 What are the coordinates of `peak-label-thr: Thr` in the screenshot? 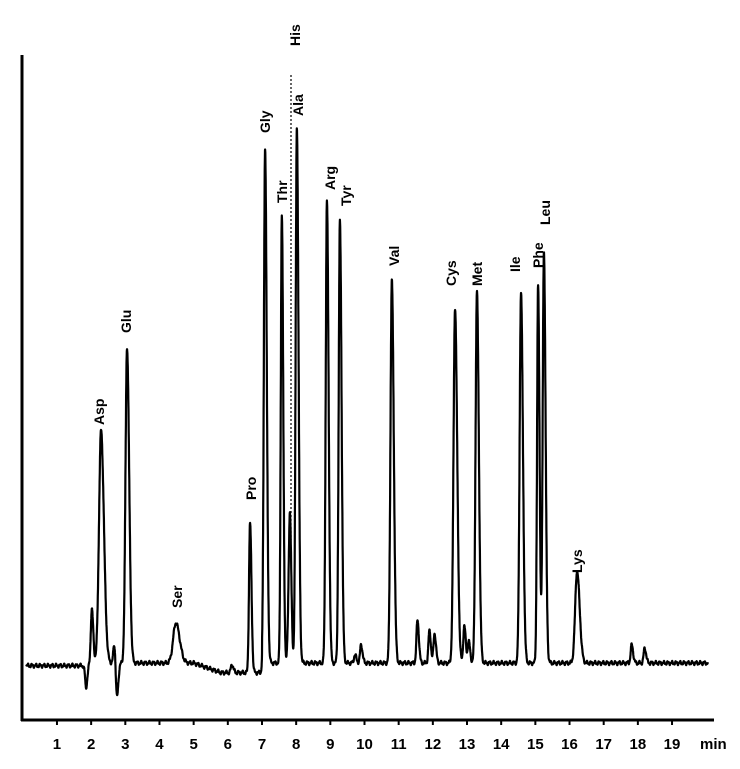 It's located at (282, 191).